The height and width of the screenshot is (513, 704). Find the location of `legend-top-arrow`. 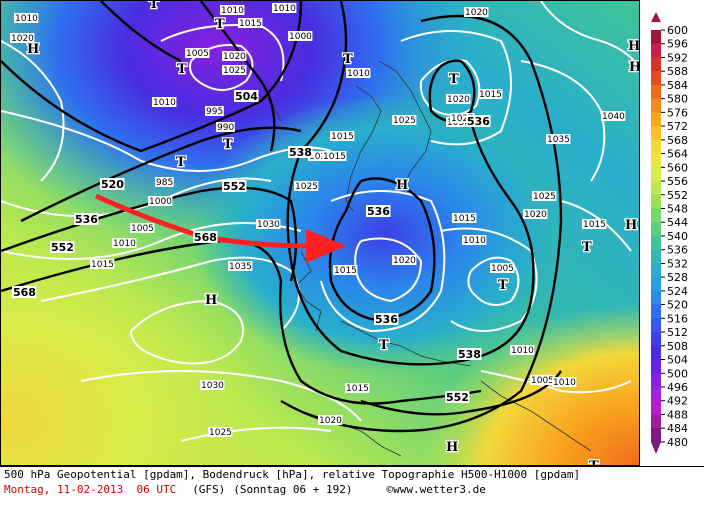

legend-top-arrow is located at coordinates (656, 17).